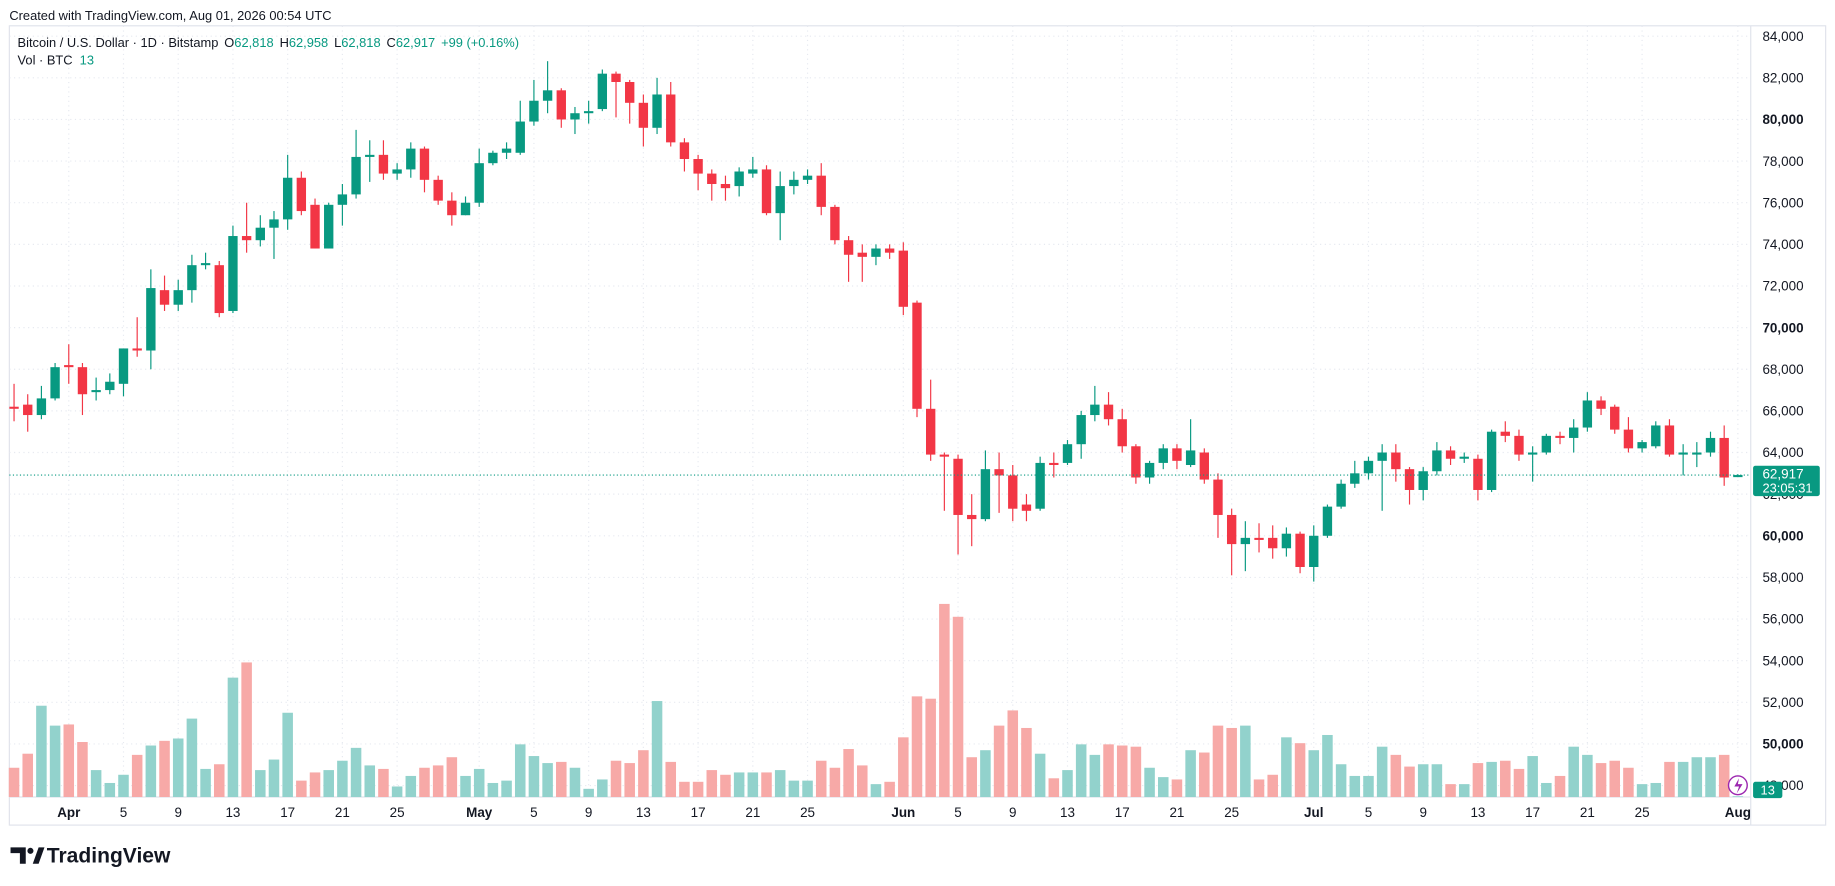 The width and height of the screenshot is (1835, 886). I want to click on volume-legend: Vol · BTC 13, so click(56, 59).